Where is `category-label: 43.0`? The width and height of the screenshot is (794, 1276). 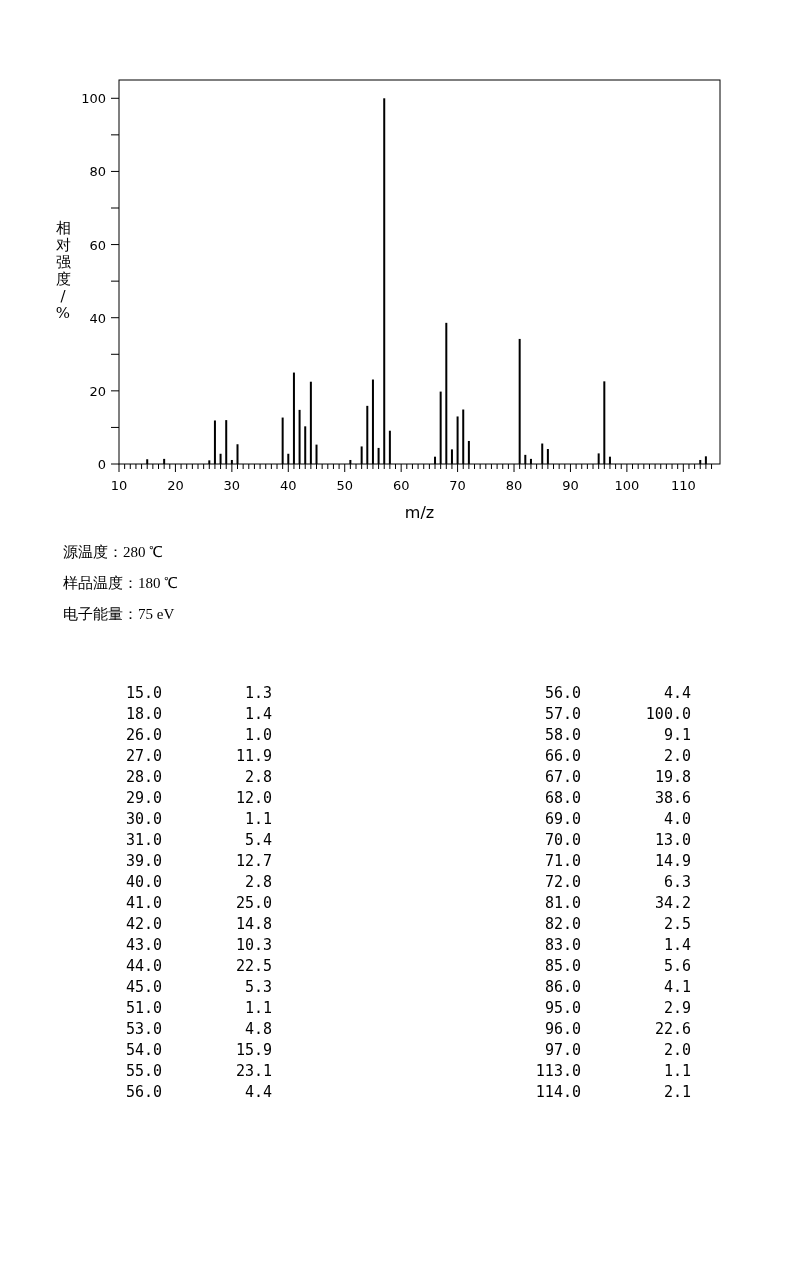 category-label: 43.0 is located at coordinates (143, 945).